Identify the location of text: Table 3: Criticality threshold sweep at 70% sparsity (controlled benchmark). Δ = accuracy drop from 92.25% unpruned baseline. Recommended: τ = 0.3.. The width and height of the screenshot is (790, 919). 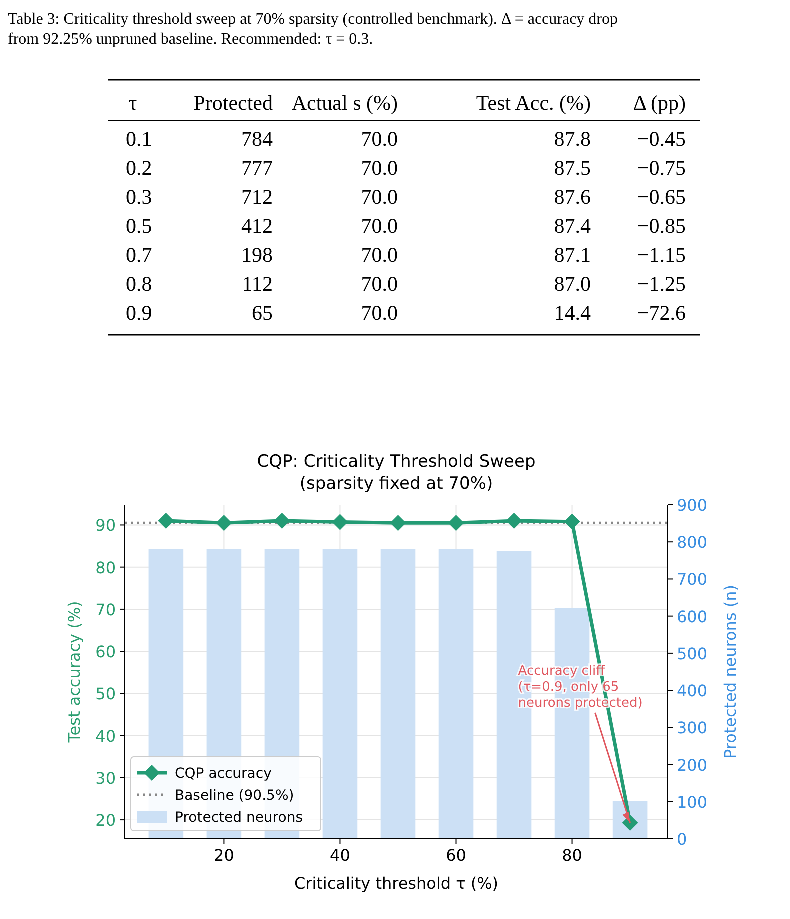
(313, 29).